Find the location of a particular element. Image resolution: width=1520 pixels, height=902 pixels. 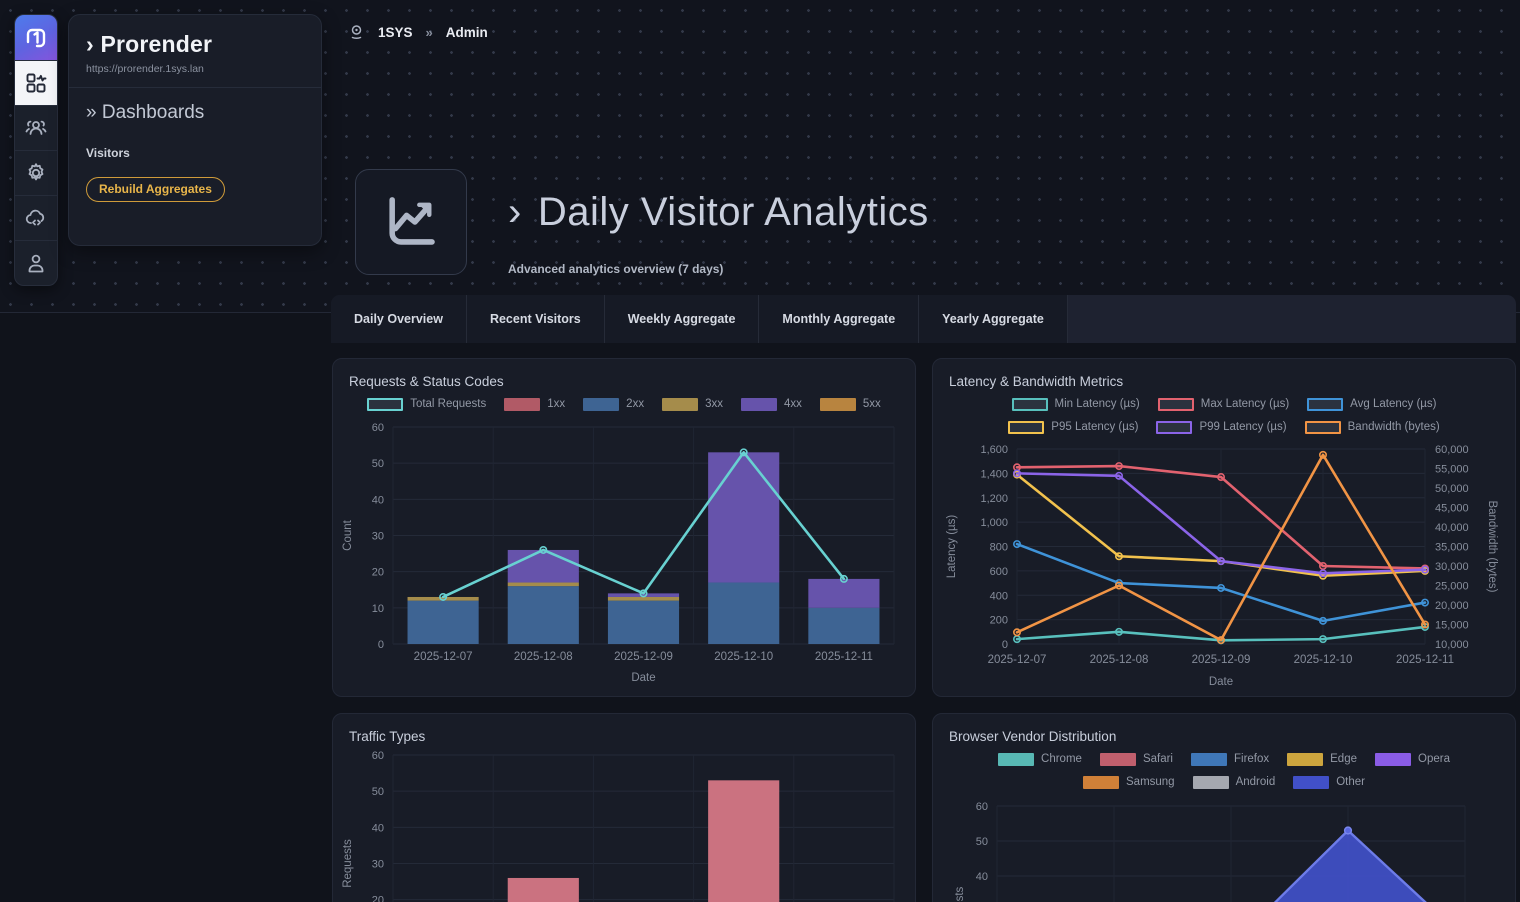

axis-tick-label: 45,000 is located at coordinates (1452, 509).